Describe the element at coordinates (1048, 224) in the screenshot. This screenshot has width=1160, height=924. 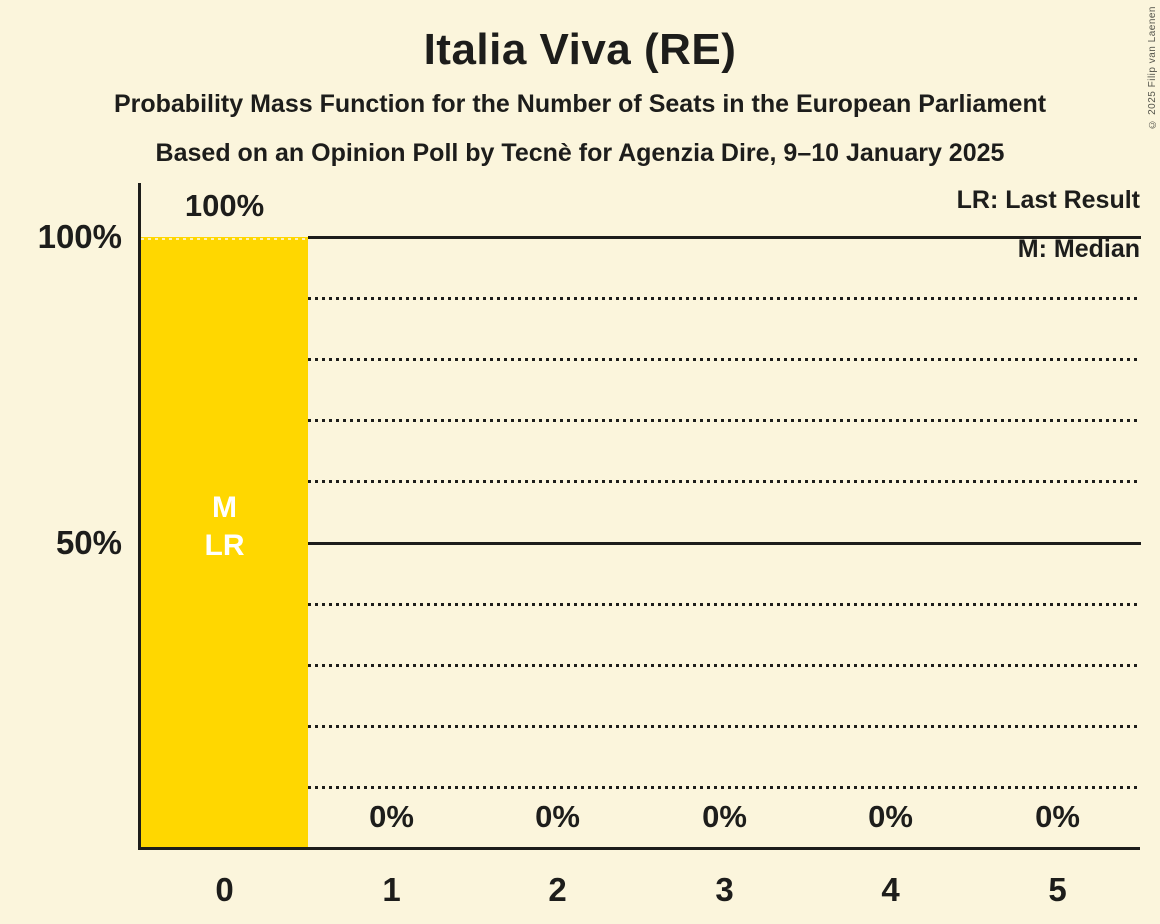
I see `legend: LR: Last Result M: Median` at that location.